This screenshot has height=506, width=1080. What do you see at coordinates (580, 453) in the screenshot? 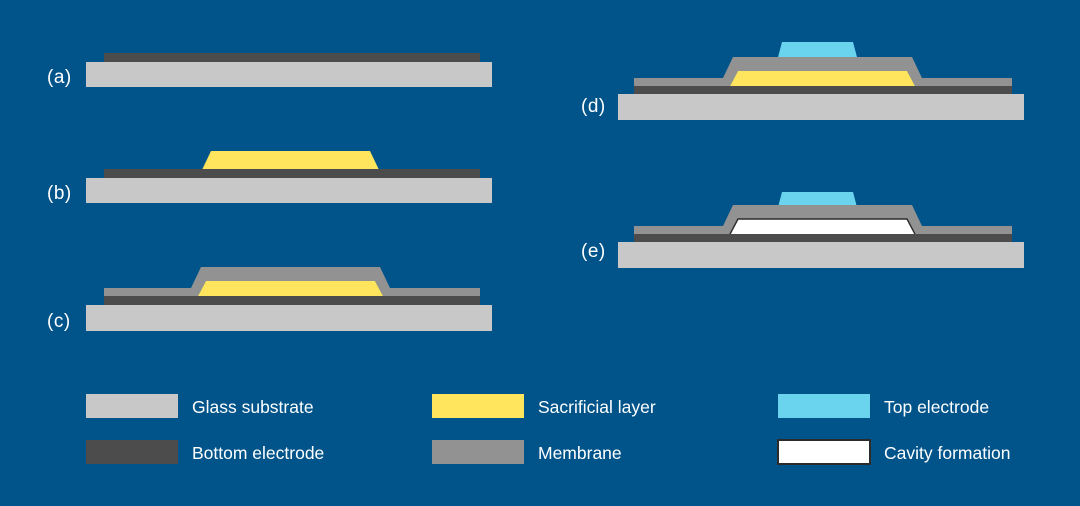
I see `legend-label-membrane: Membrane` at bounding box center [580, 453].